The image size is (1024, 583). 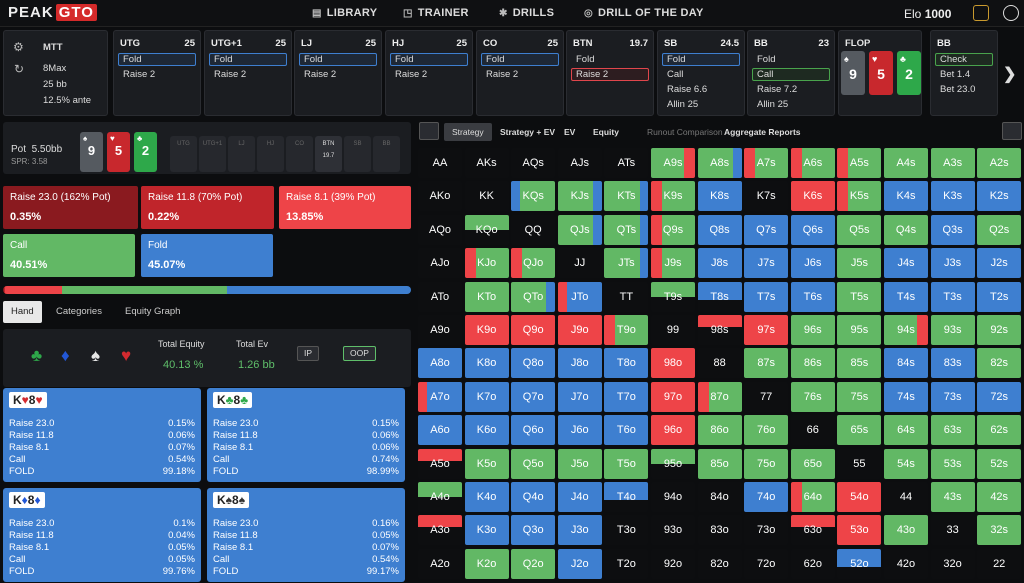 What do you see at coordinates (526, 13) in the screenshot?
I see `nav-drills: ✱ DRILLS` at bounding box center [526, 13].